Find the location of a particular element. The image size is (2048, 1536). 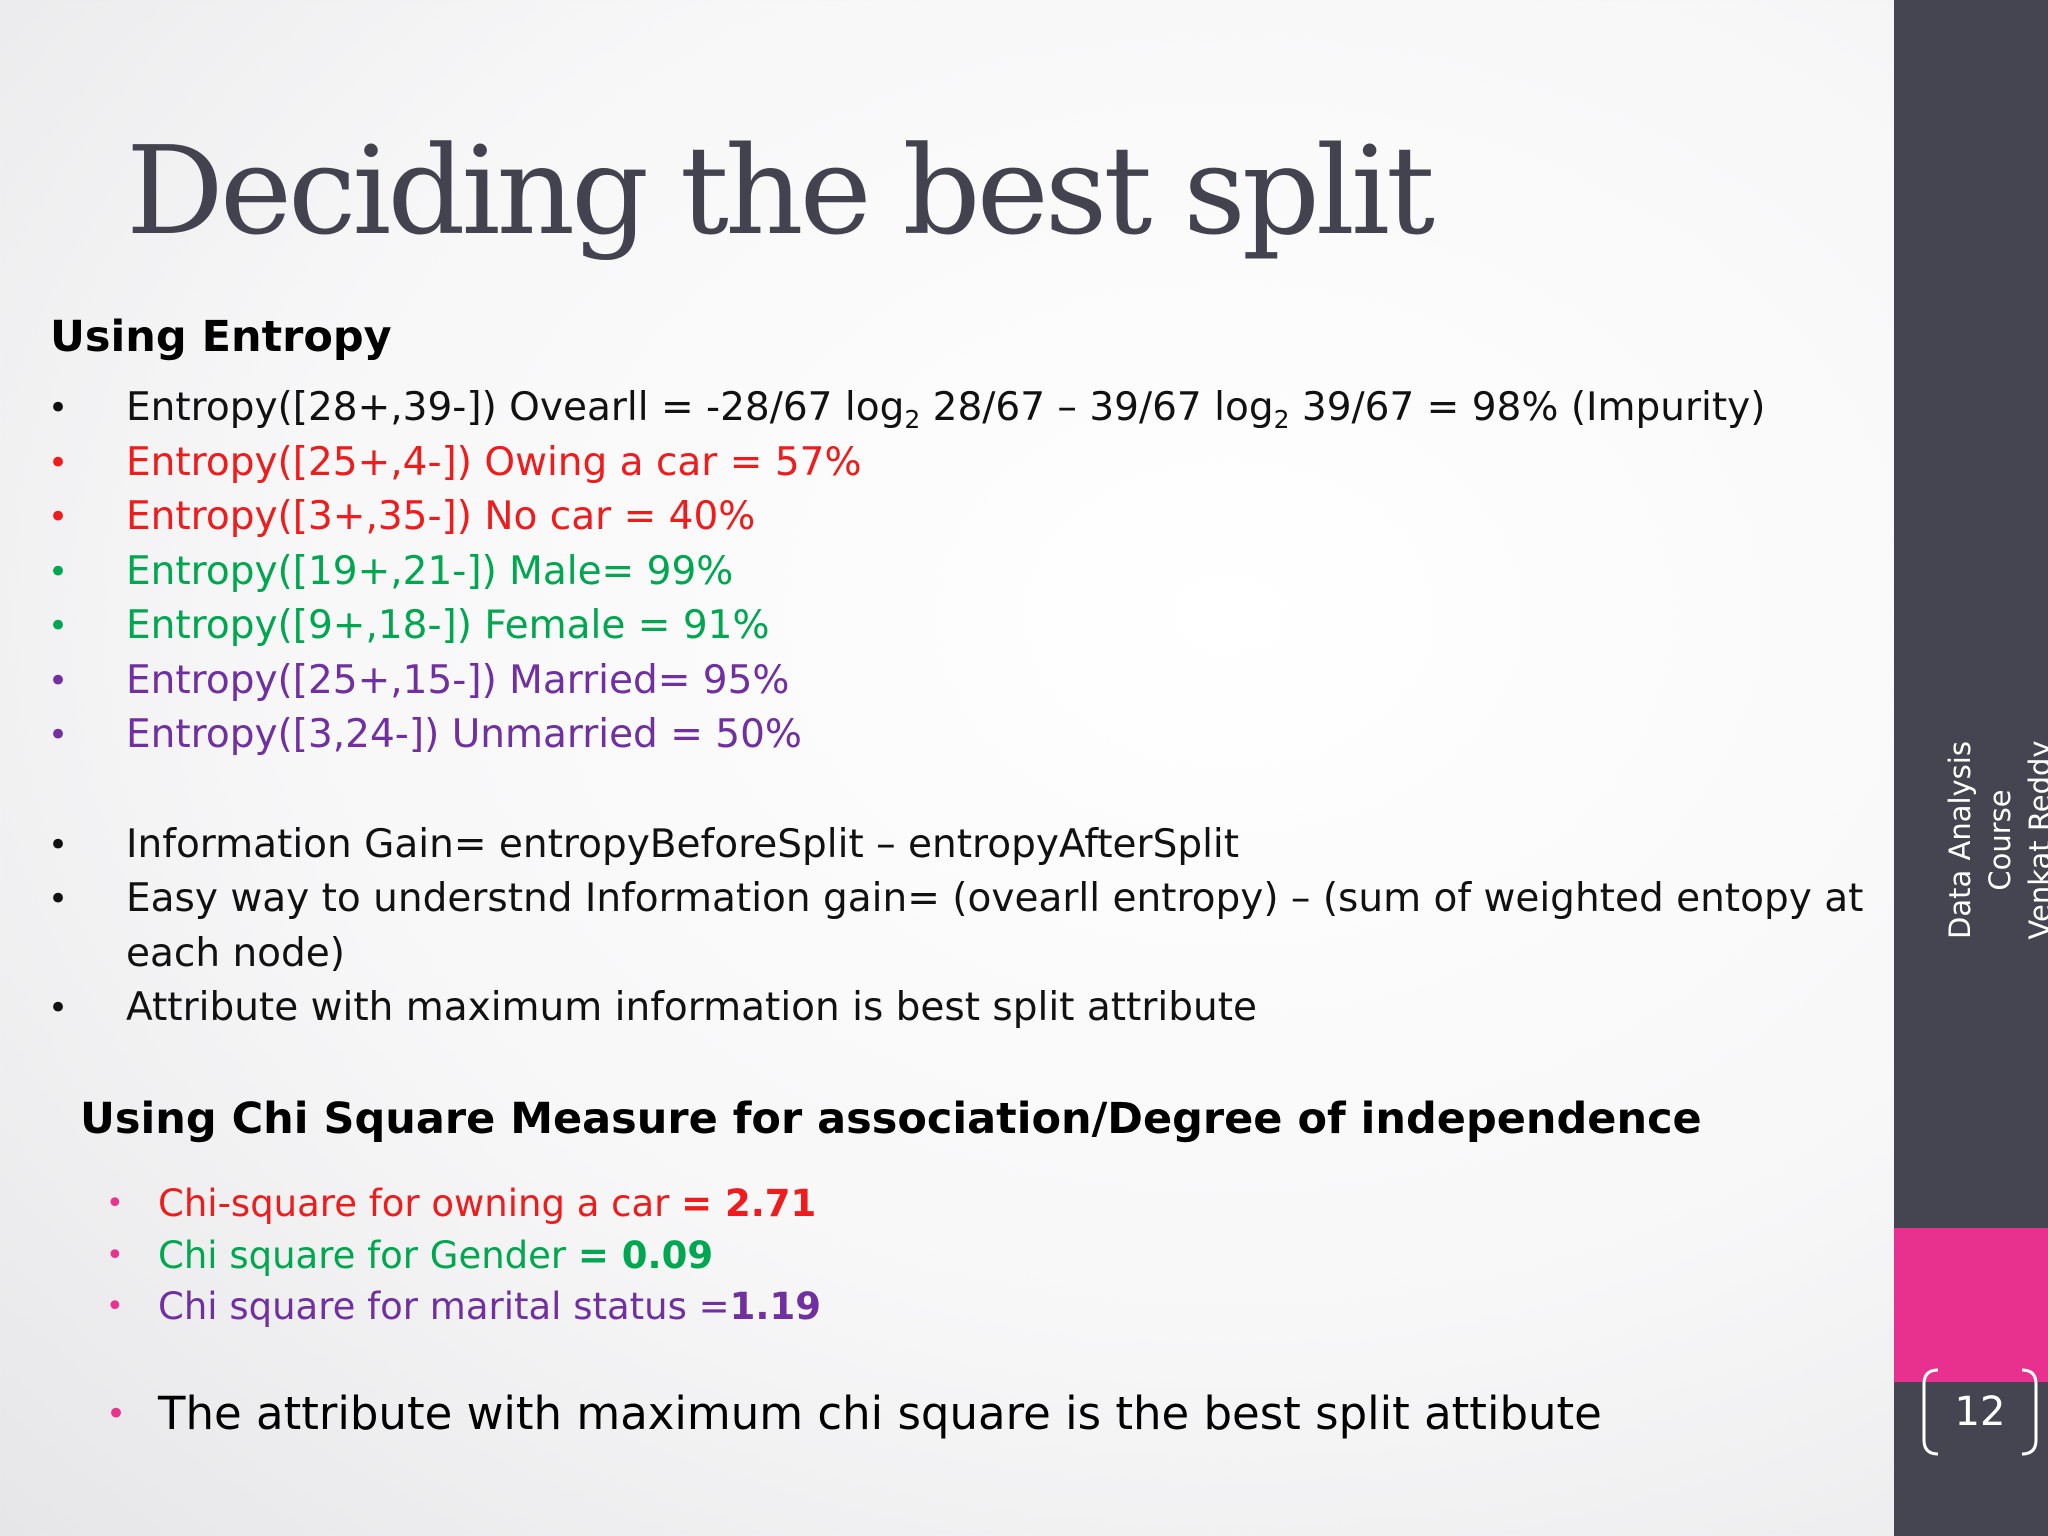

page-number: 12 is located at coordinates (1980, 1412).